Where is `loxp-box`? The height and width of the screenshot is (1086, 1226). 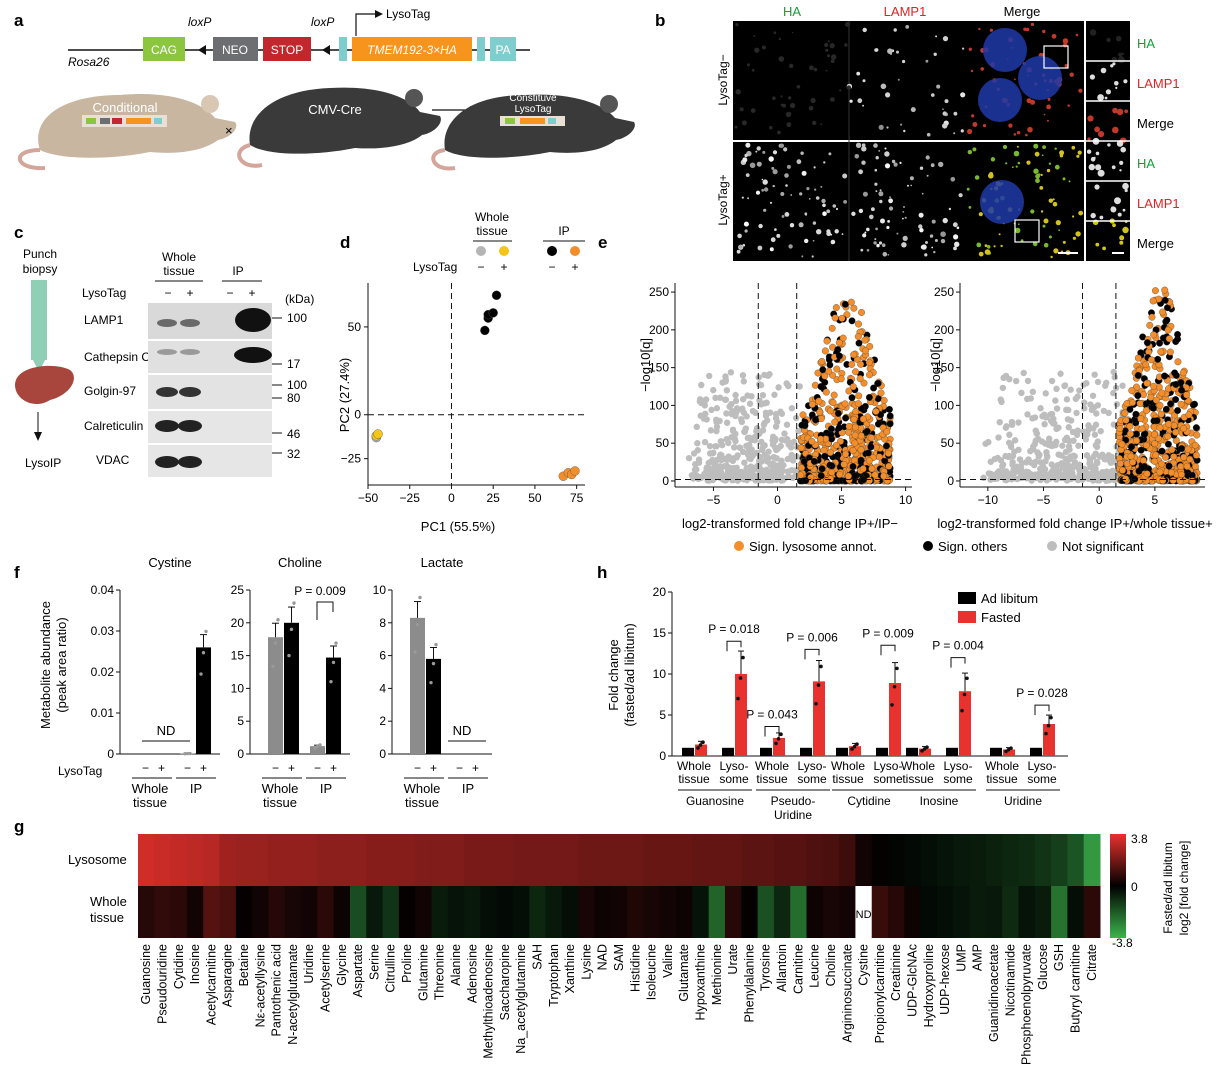 loxp-box is located at coordinates (343, 49).